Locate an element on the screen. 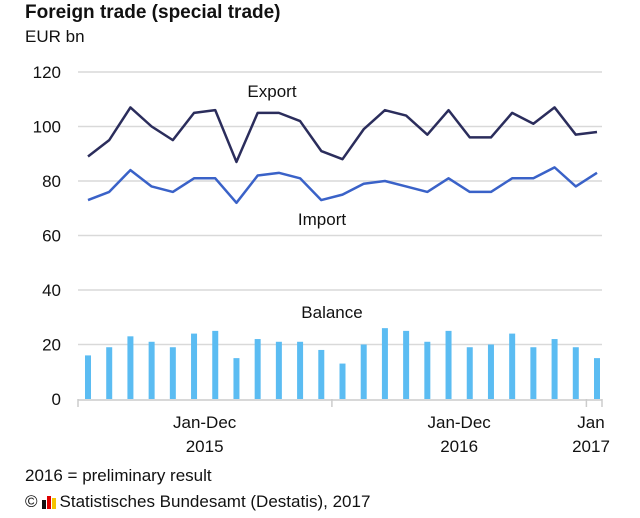 The height and width of the screenshot is (518, 640). y-tick-label: 60 is located at coordinates (51, 236).